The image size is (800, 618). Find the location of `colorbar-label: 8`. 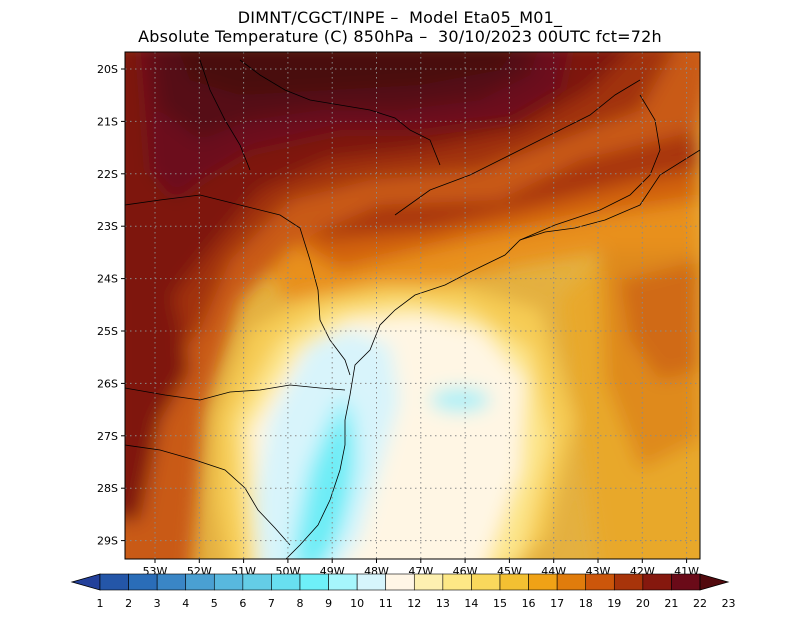

colorbar-label: 8 is located at coordinates (300, 603).